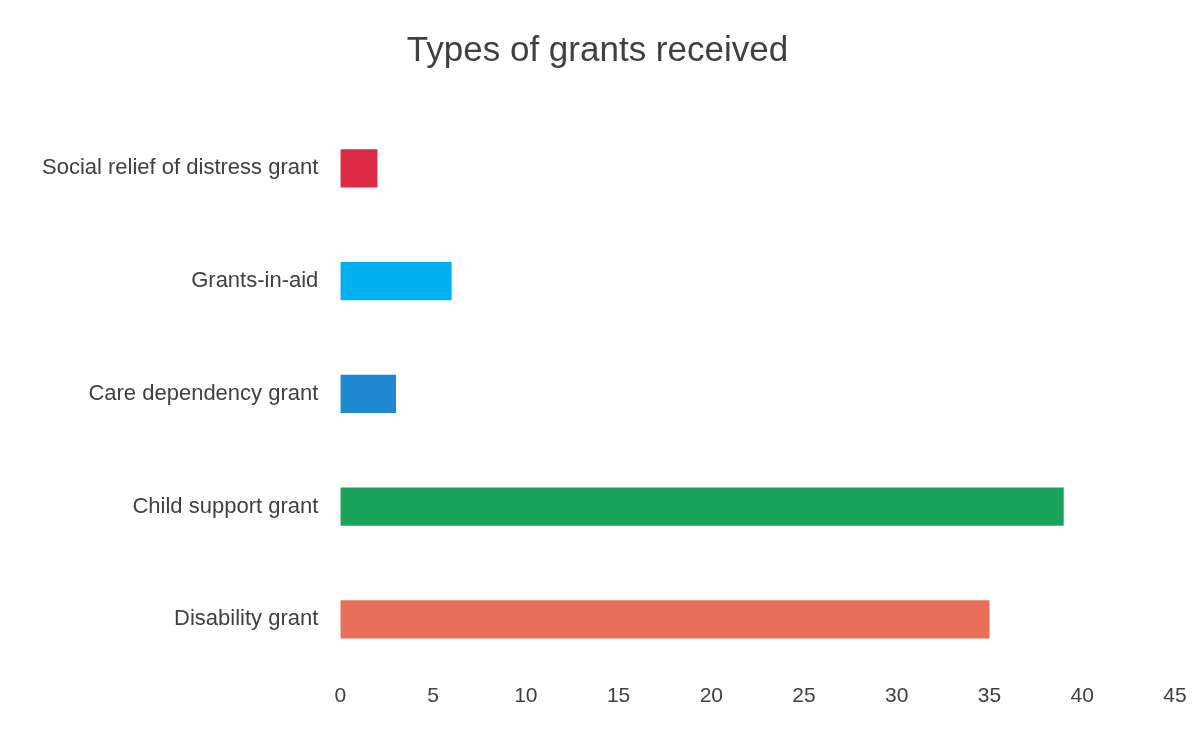 This screenshot has width=1203, height=737. I want to click on x-tick-label: 25, so click(804, 695).